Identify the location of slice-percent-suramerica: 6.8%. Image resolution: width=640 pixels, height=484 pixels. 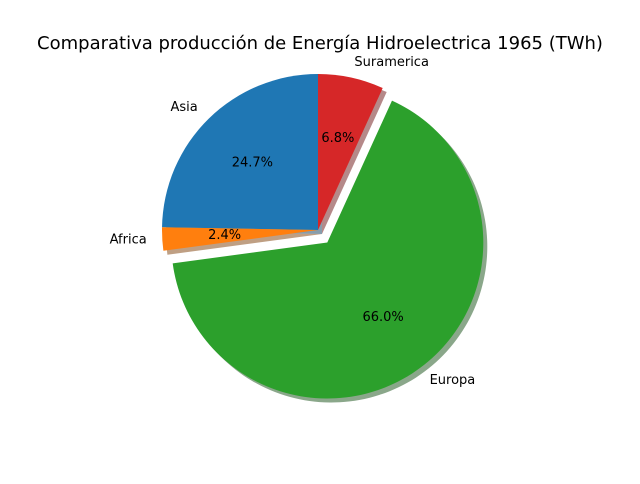
(337, 138).